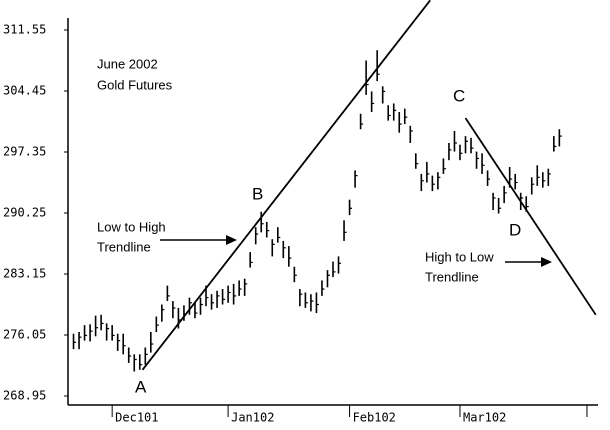 Image resolution: width=610 pixels, height=430 pixels. I want to click on y-tick-label: 290.25, so click(24, 213).